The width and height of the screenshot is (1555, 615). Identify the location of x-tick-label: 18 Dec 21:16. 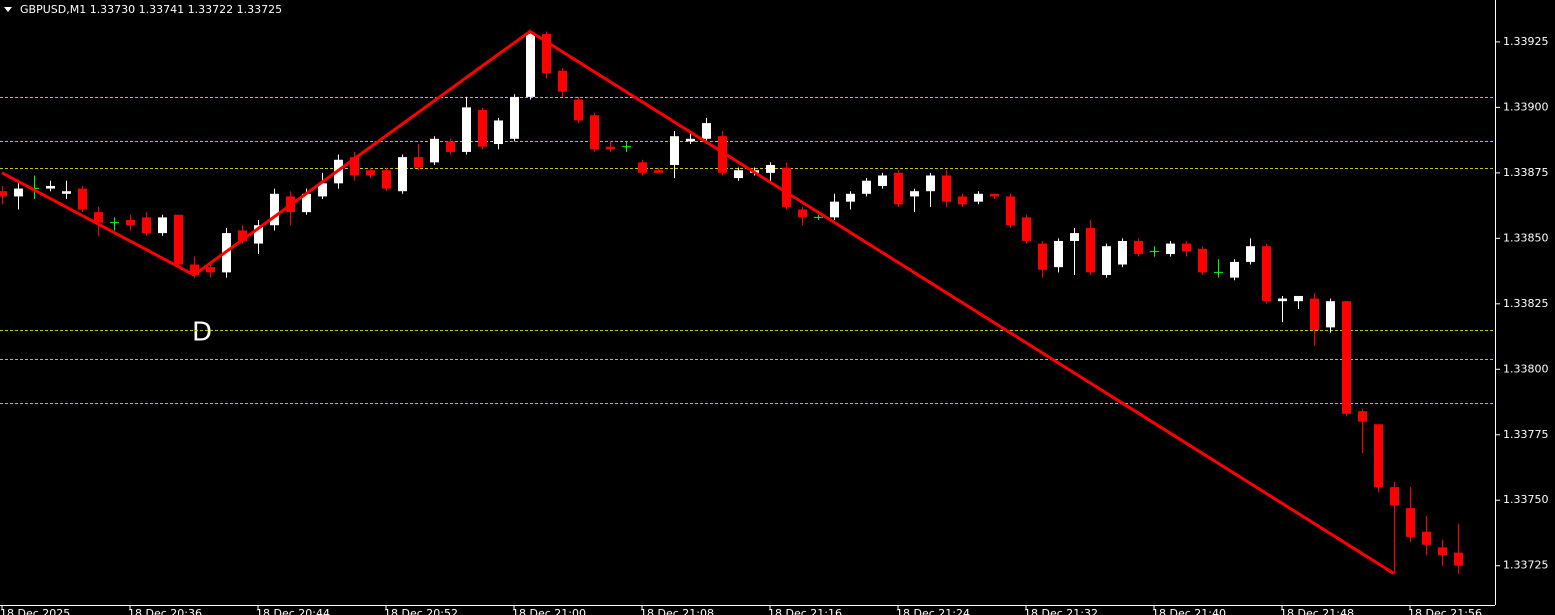
(805, 611).